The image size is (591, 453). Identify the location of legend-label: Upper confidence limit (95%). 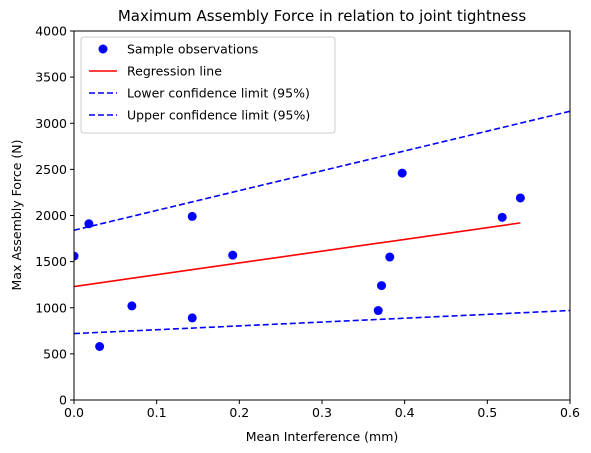
(218, 115).